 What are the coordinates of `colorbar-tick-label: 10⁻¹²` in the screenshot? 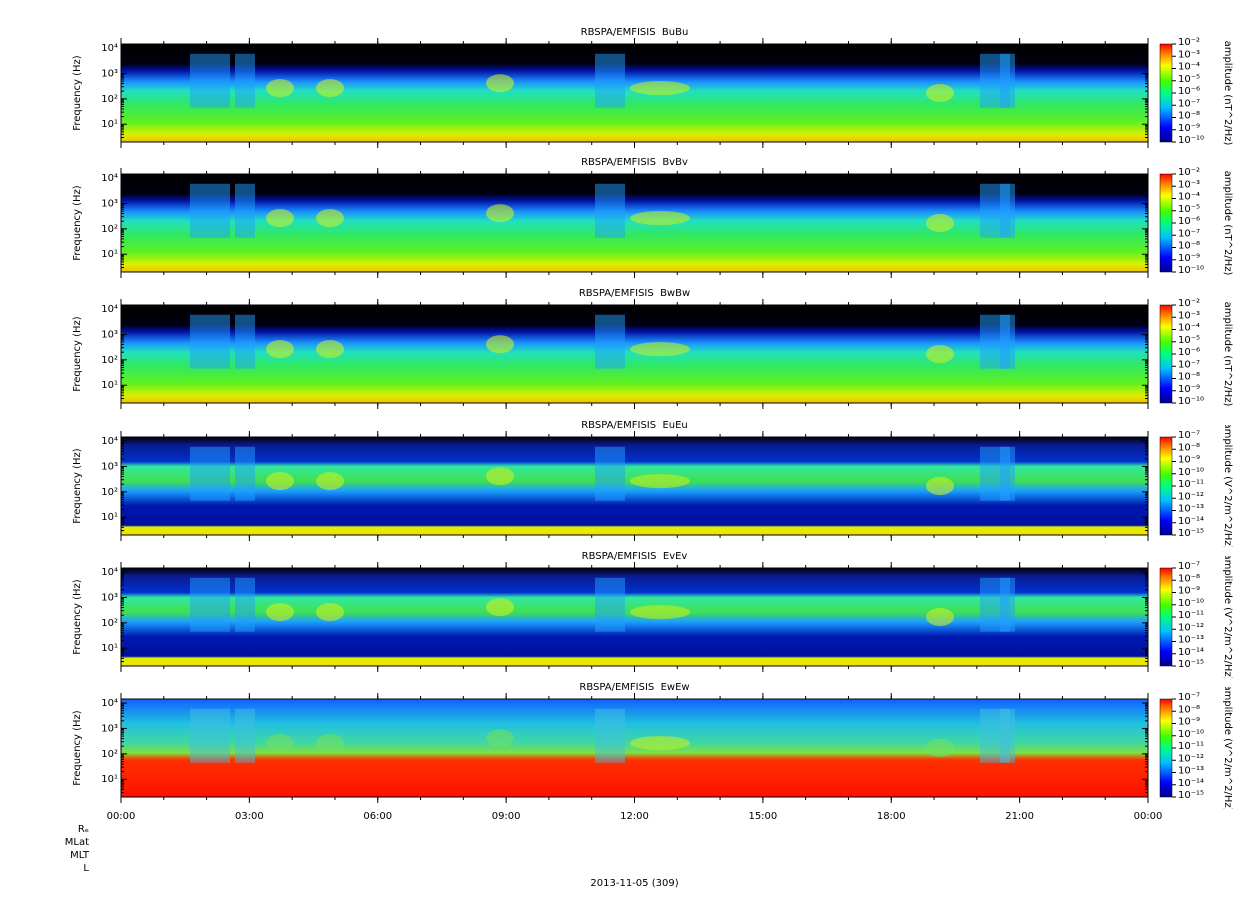 It's located at (1191, 627).